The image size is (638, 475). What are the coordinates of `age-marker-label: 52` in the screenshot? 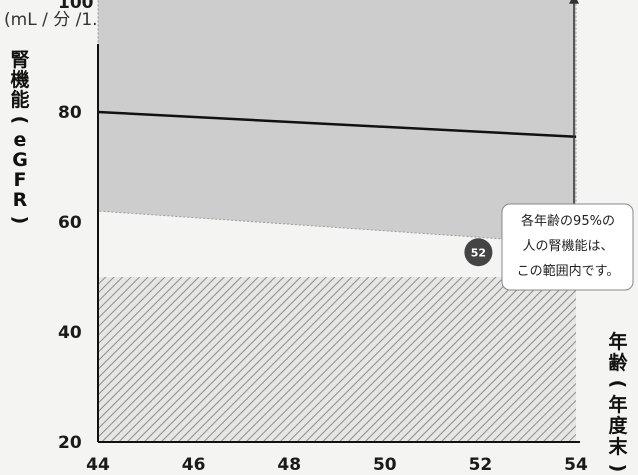 It's located at (478, 252).